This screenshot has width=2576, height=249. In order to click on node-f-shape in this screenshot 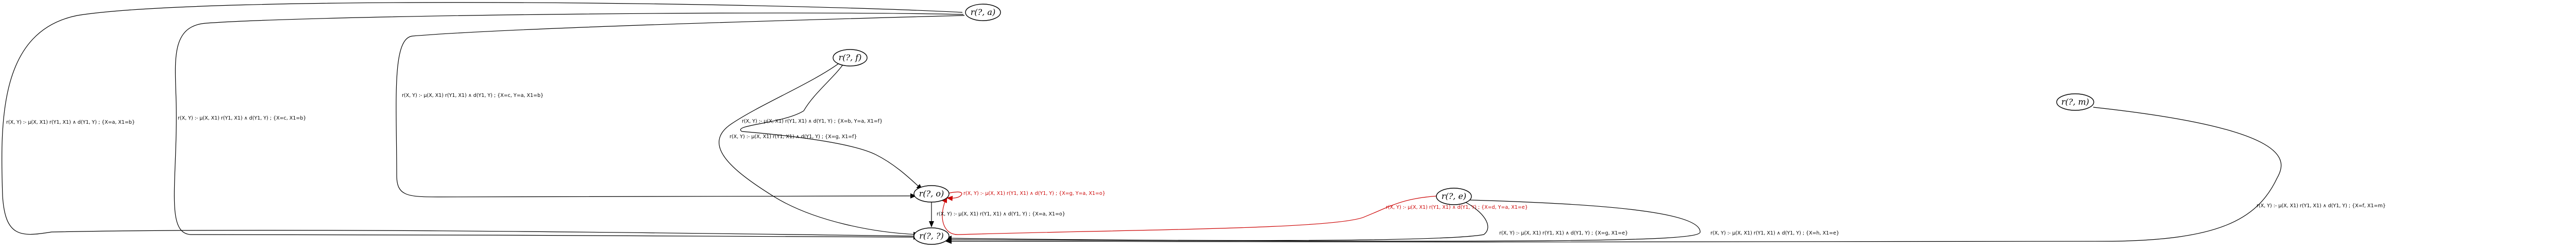, I will do `click(851, 58)`.